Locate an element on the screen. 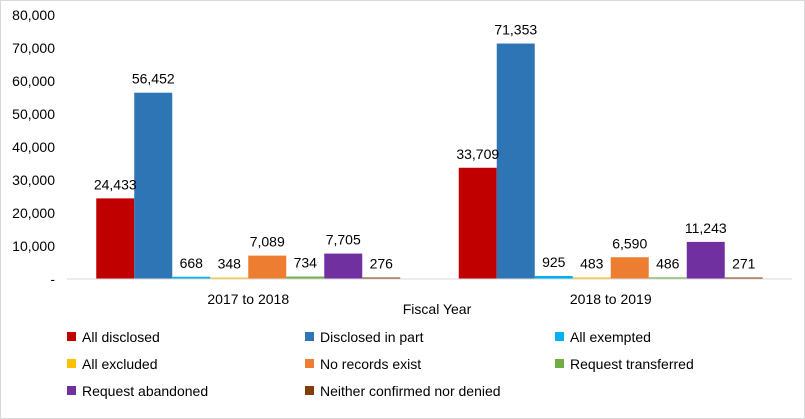 This screenshot has width=805, height=419. y-tick-label: 10,000 is located at coordinates (33, 246).